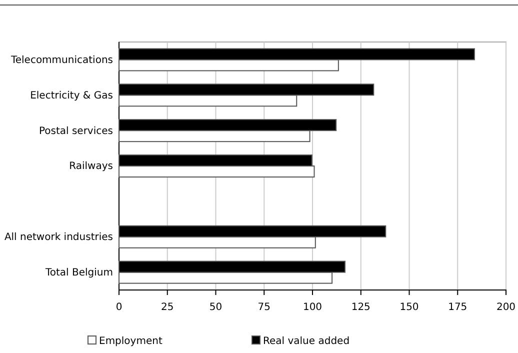 Image resolution: width=518 pixels, height=353 pixels. What do you see at coordinates (130, 341) in the screenshot?
I see `legend-label: Employment` at bounding box center [130, 341].